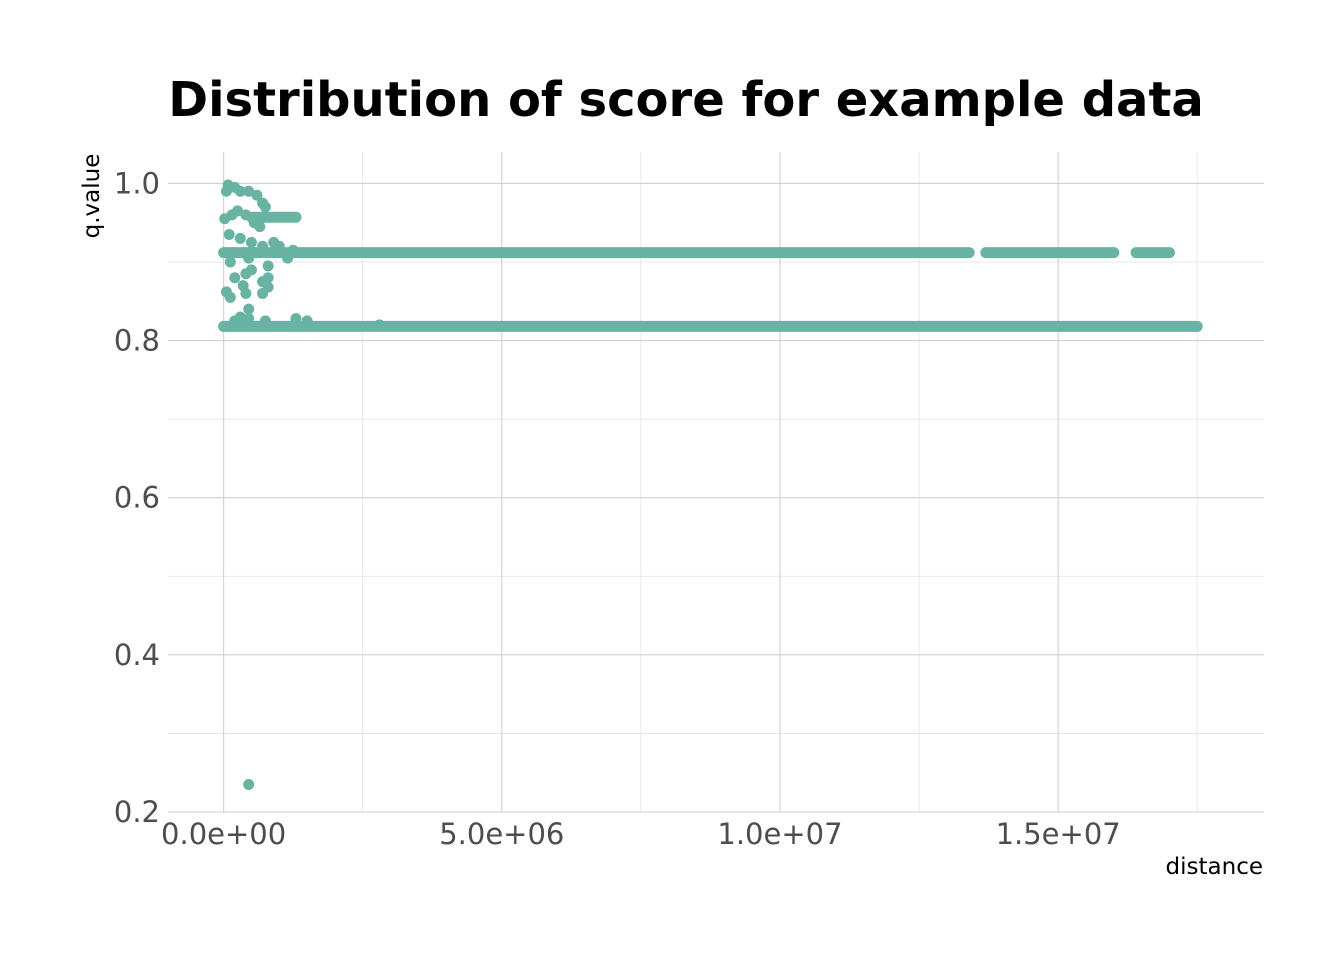 The width and height of the screenshot is (1344, 960). I want to click on y-tick-label: 0.6, so click(137, 498).